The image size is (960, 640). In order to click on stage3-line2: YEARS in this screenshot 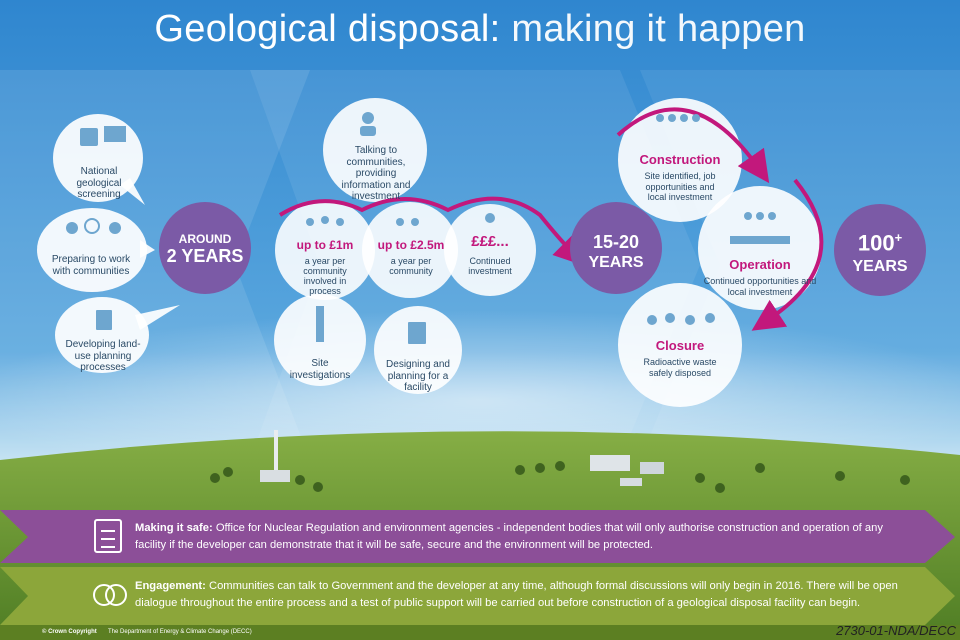, I will do `click(880, 266)`.